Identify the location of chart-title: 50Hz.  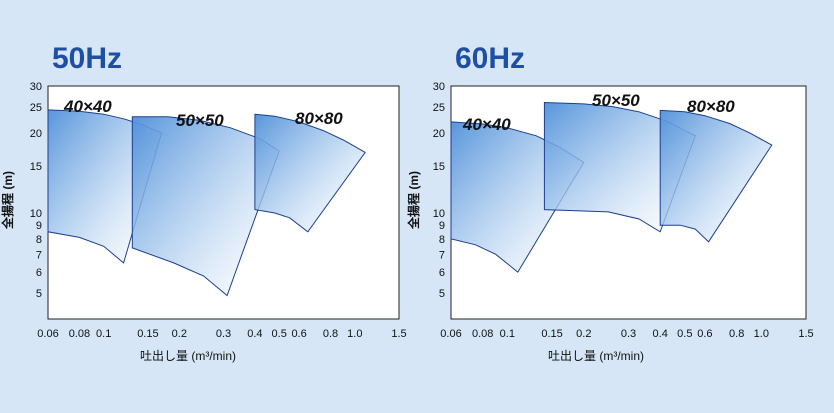
(87, 58).